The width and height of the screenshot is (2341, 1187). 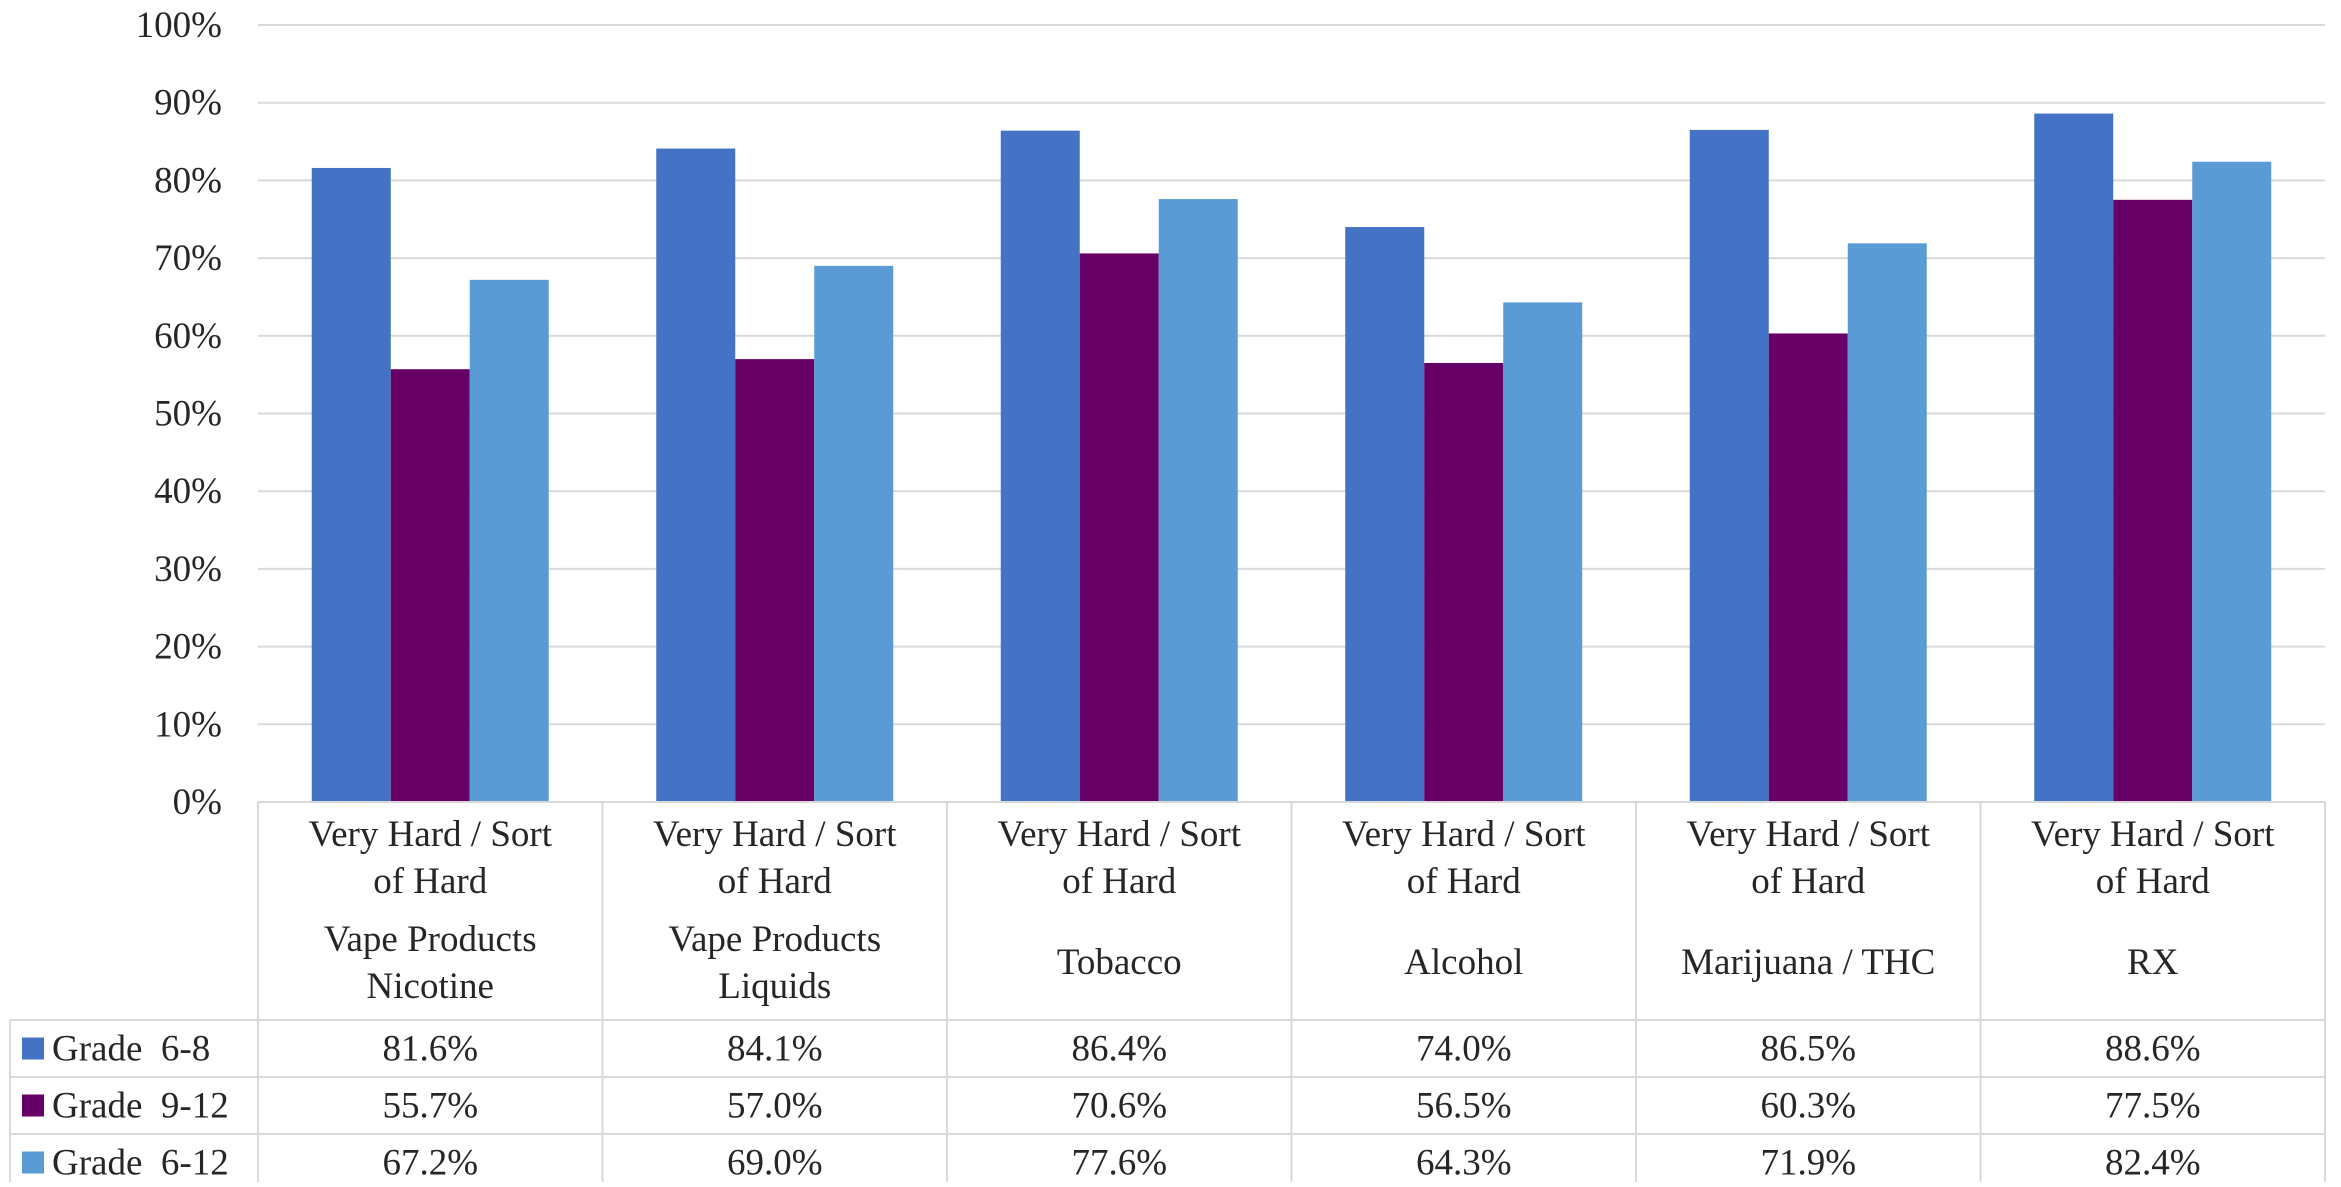 What do you see at coordinates (140, 1106) in the screenshot?
I see `series-name: Grade 9-12` at bounding box center [140, 1106].